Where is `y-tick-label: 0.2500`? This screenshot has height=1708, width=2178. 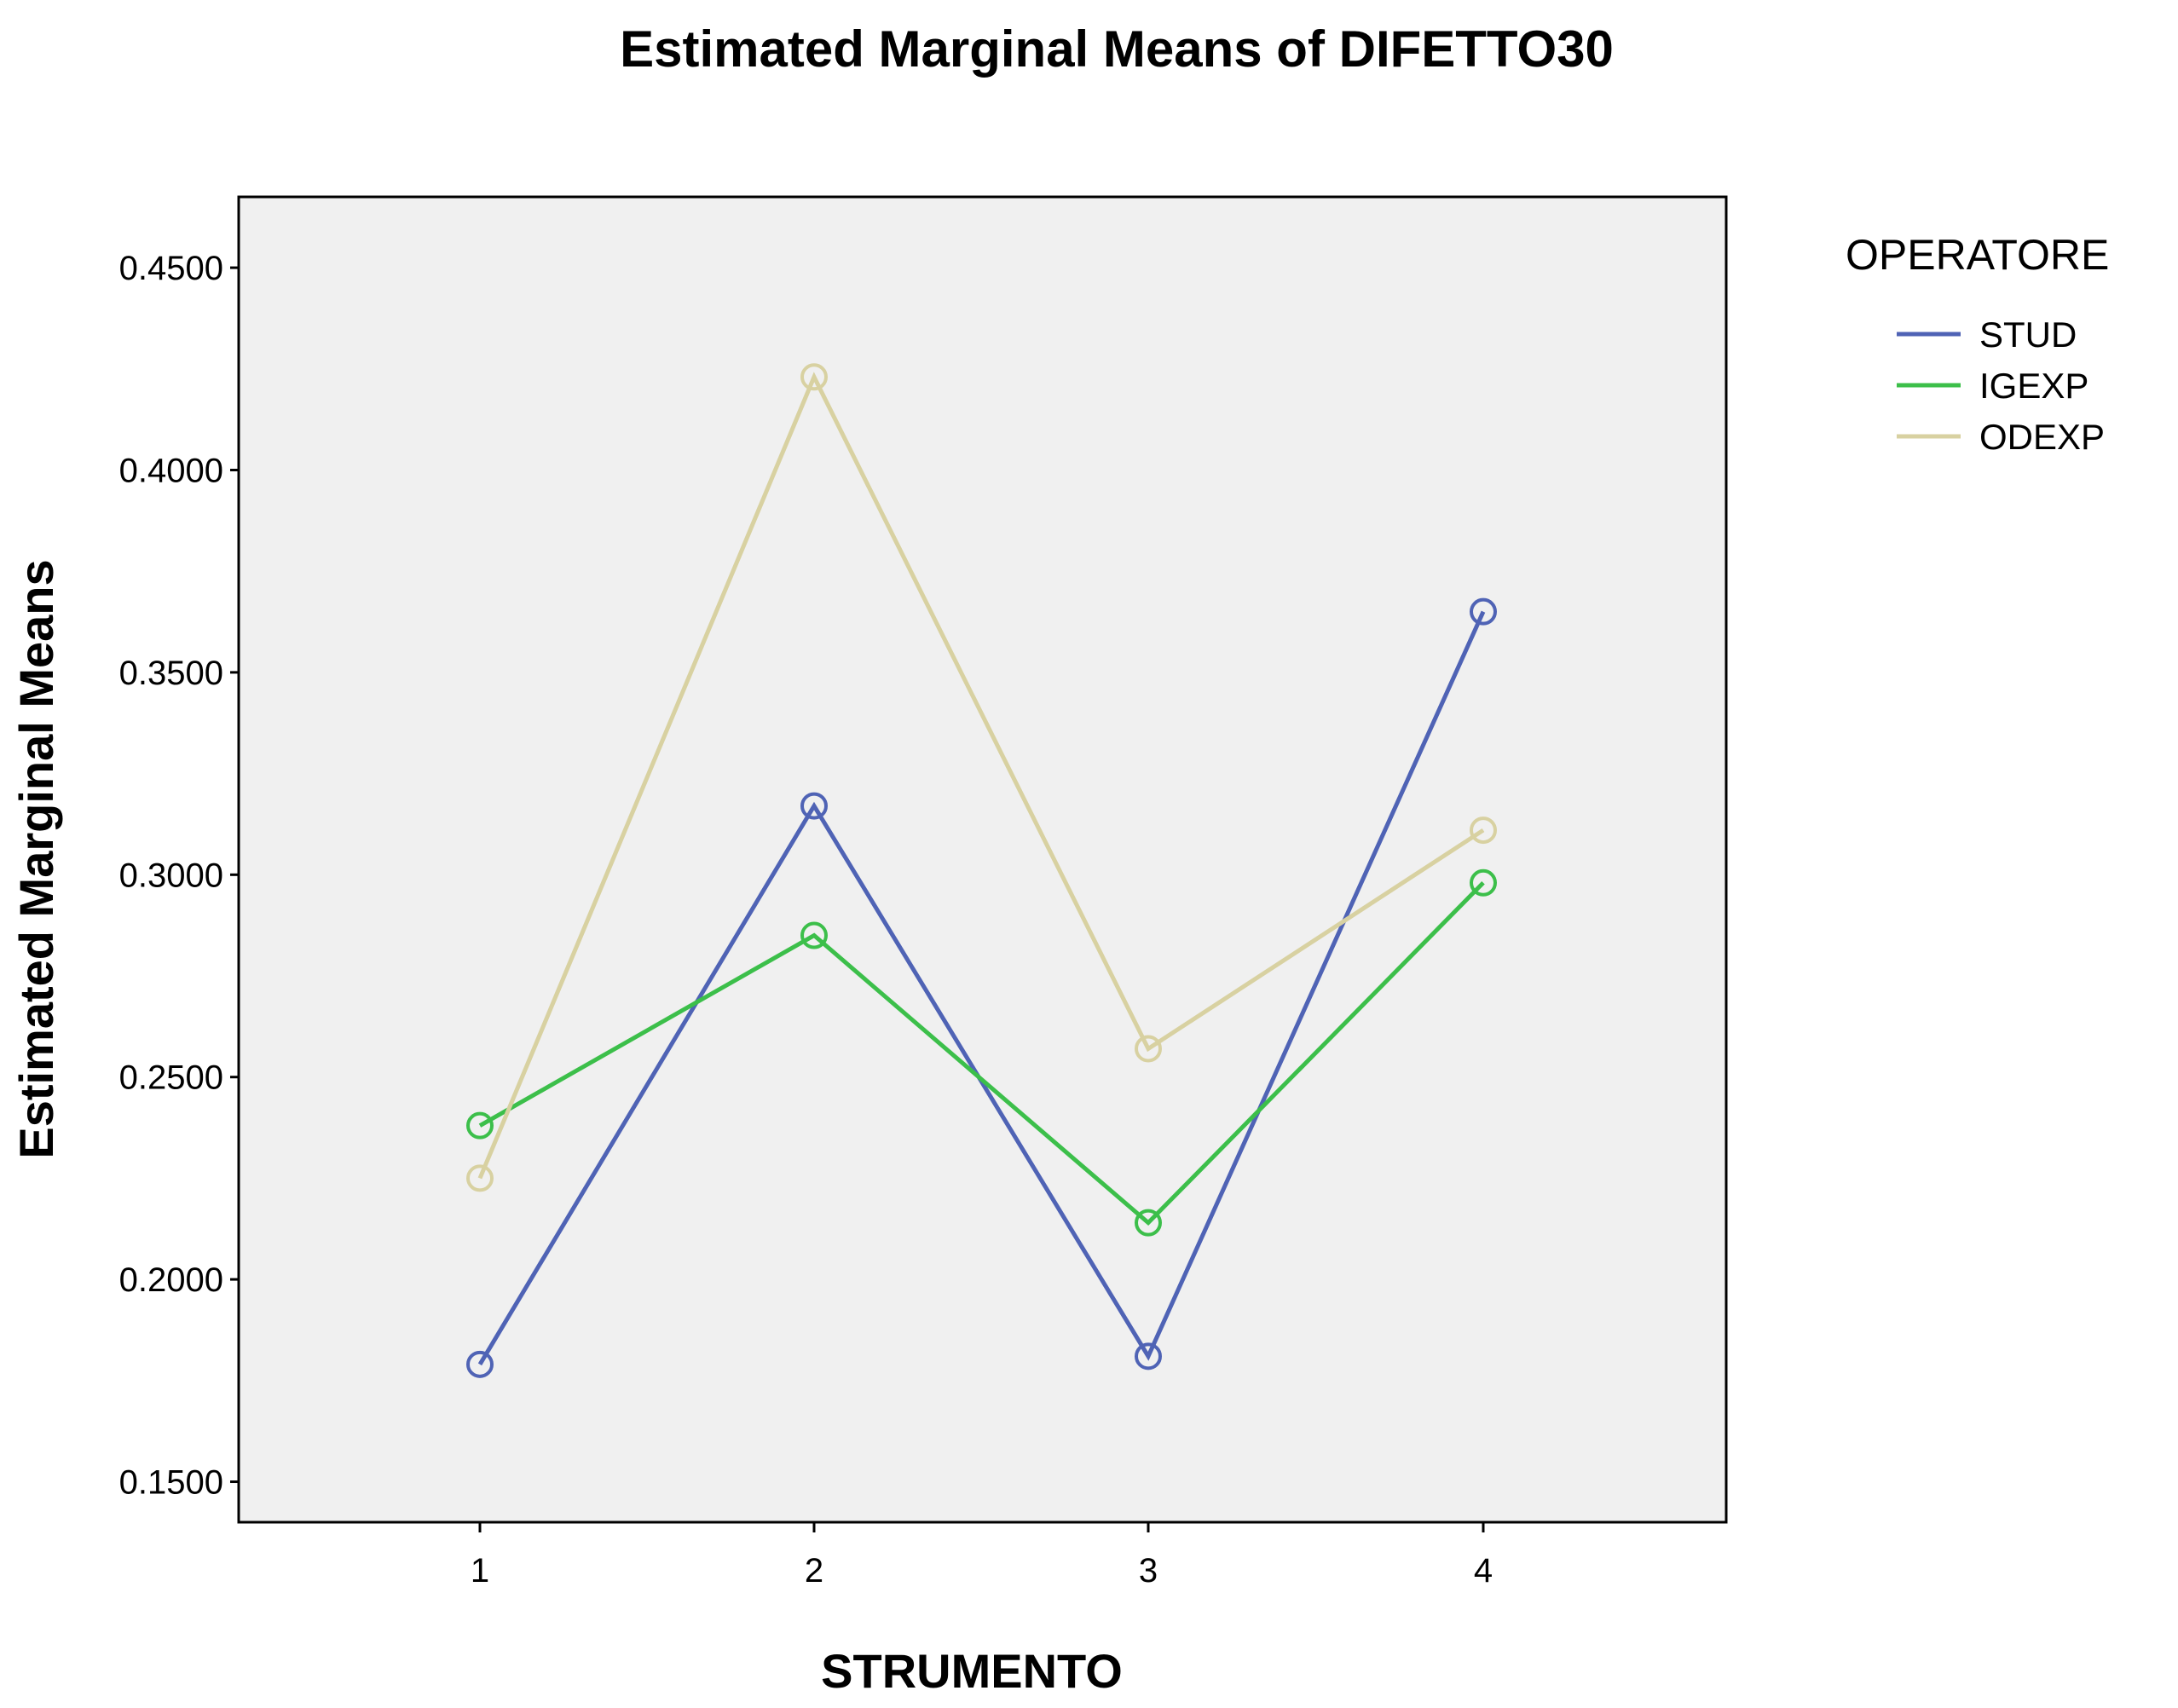 y-tick-label: 0.2500 is located at coordinates (171, 1078).